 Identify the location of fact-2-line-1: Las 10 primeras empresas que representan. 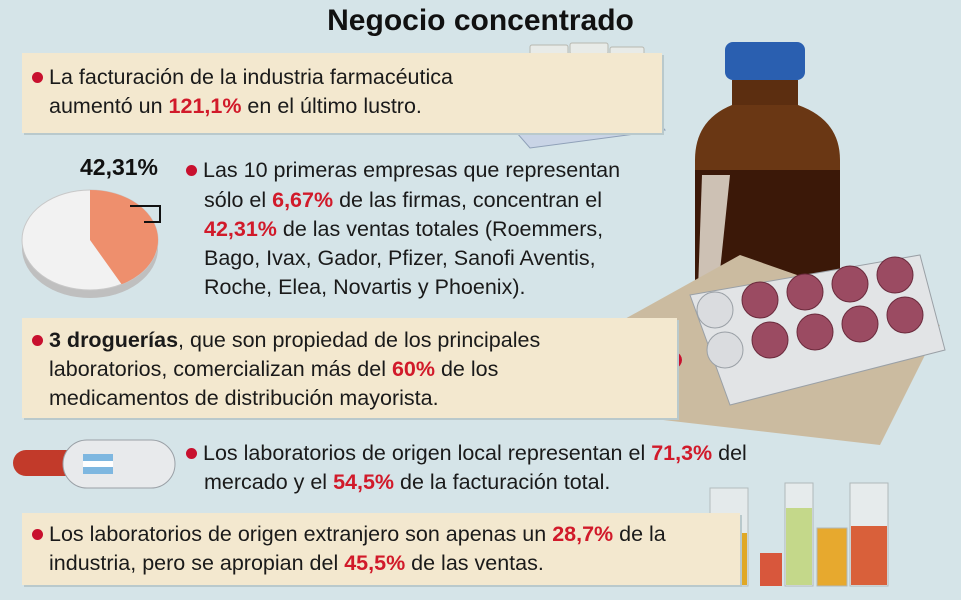
(403, 170).